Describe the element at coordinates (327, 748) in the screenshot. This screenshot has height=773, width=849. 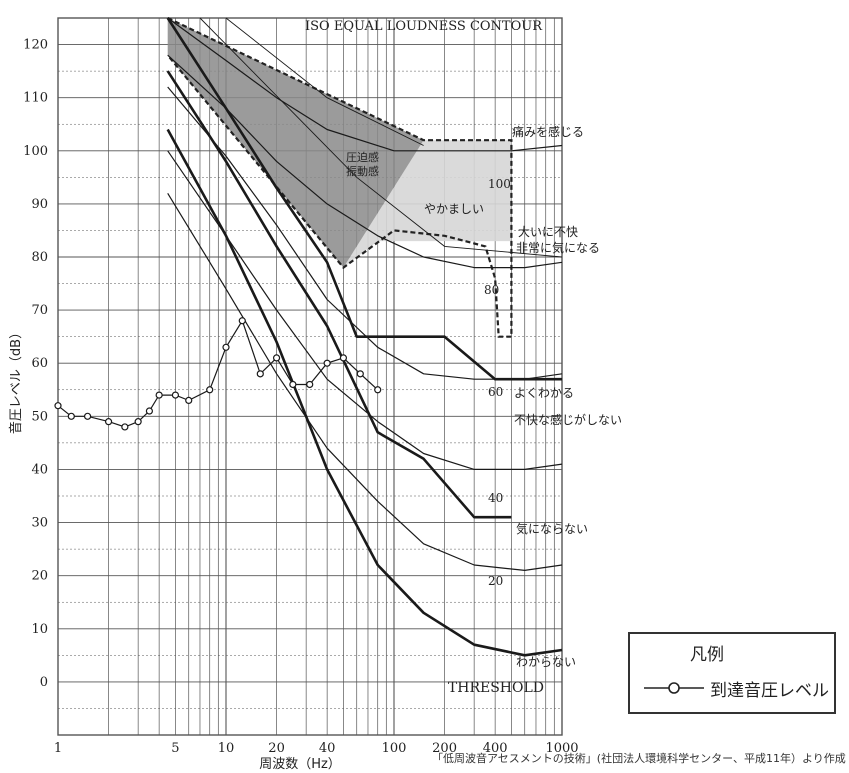
I see `x-tick-label: 40` at that location.